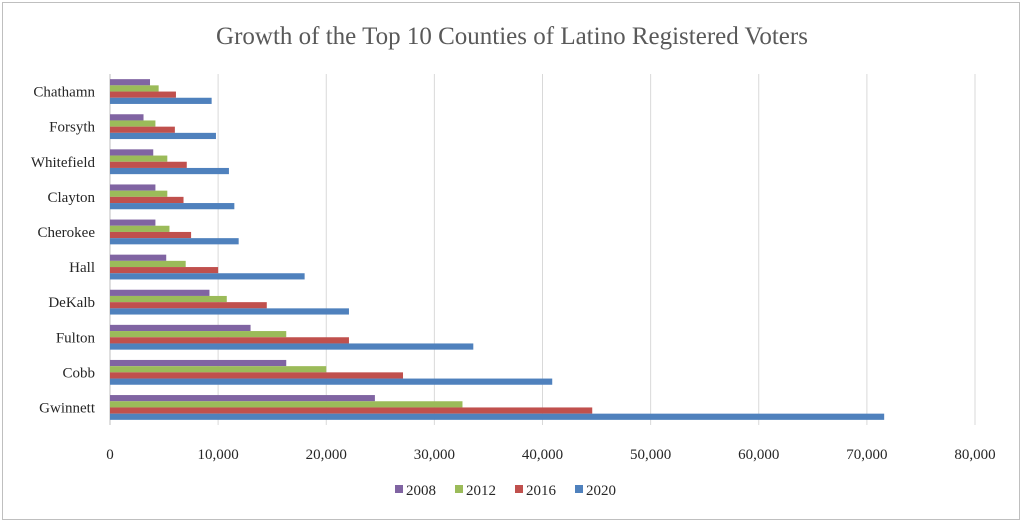  I want to click on bar-2012-cherokee, so click(140, 228).